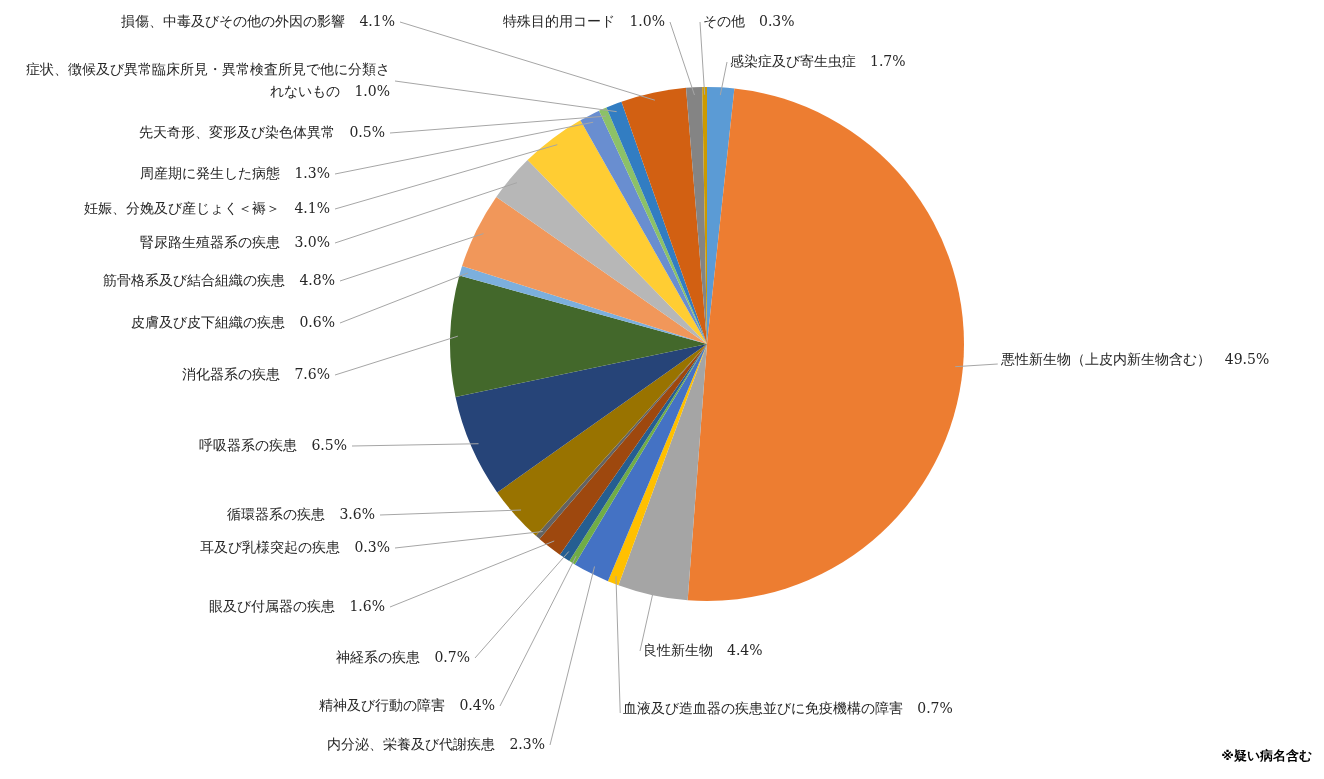  Describe the element at coordinates (262, 131) in the screenshot. I see `slice-label: 先天奇形、変形及び染色体異常 0.5%` at that location.